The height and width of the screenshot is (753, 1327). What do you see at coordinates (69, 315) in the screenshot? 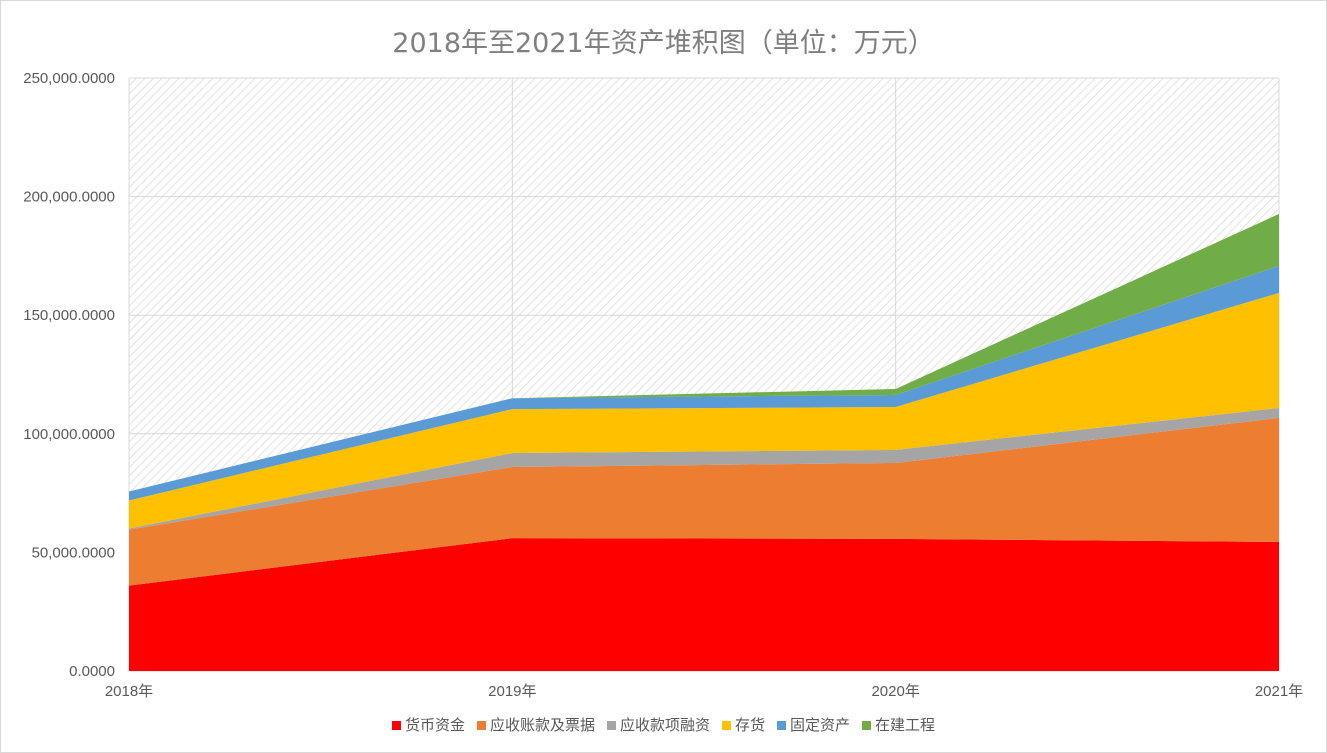
I see `y-tick-label: 150,000.0000` at bounding box center [69, 315].